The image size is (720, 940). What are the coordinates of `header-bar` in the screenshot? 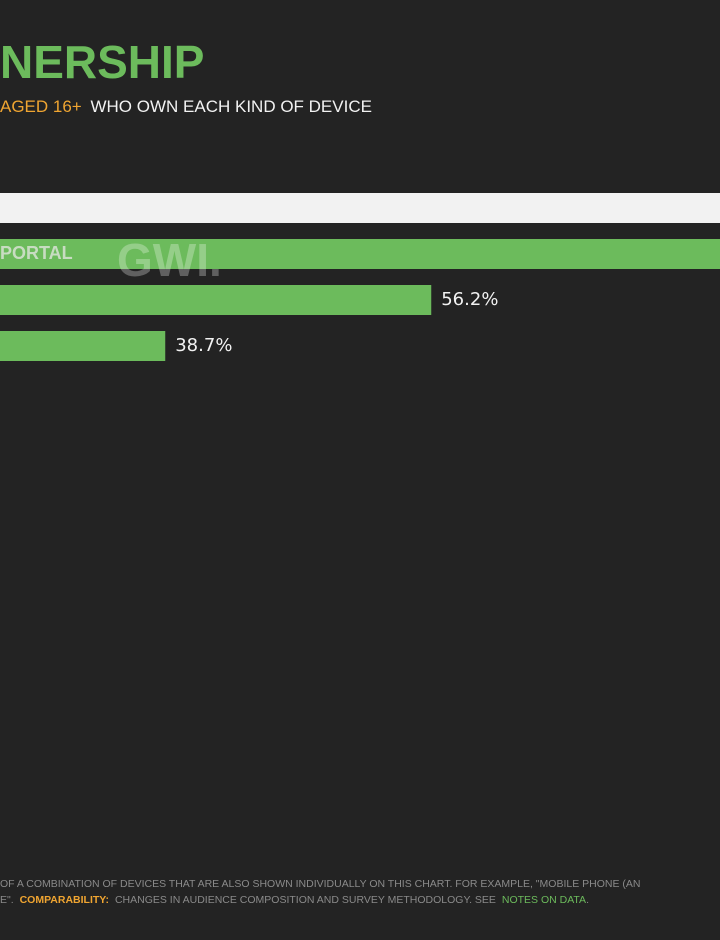 It's located at (360, 208).